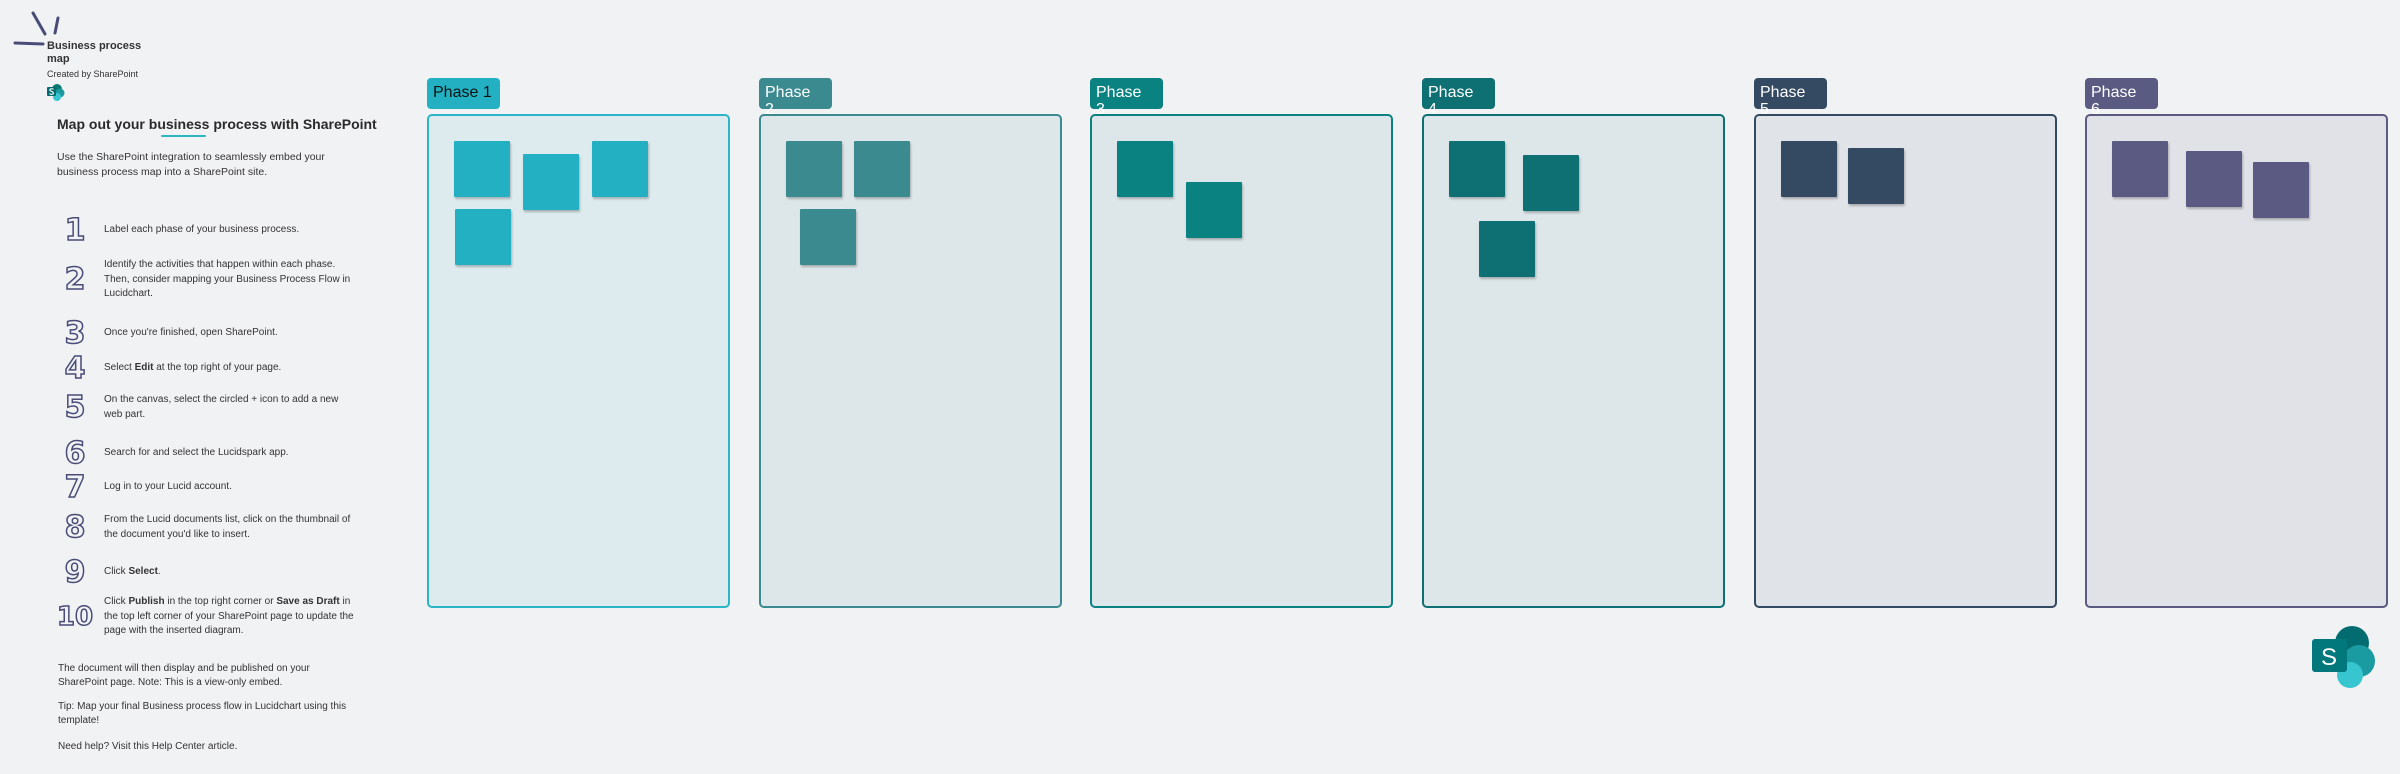 This screenshot has height=774, width=2400. Describe the element at coordinates (75, 333) in the screenshot. I see `step-number: 3` at that location.